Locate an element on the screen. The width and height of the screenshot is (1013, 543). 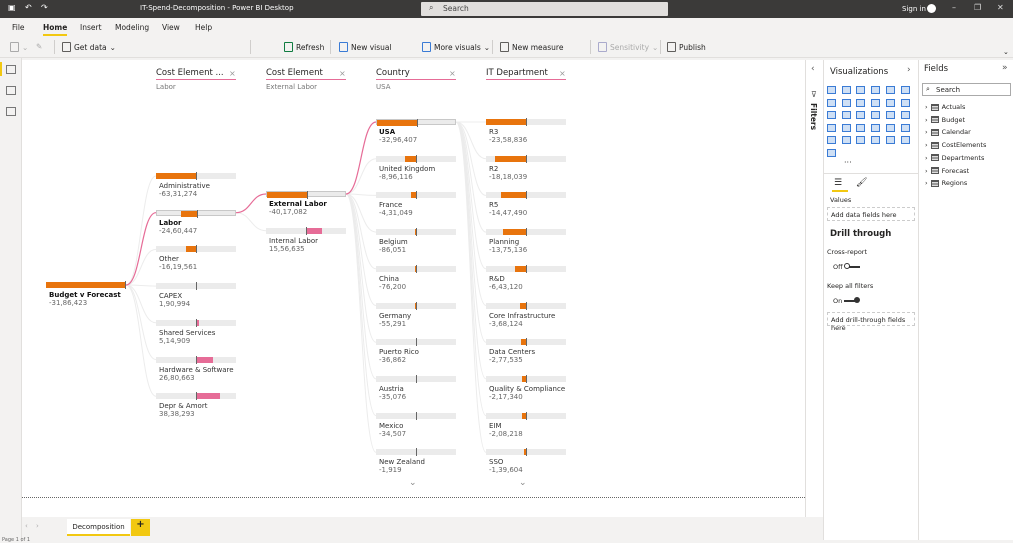
field-table-actuals: ›Actuals is located at coordinates (945, 107).